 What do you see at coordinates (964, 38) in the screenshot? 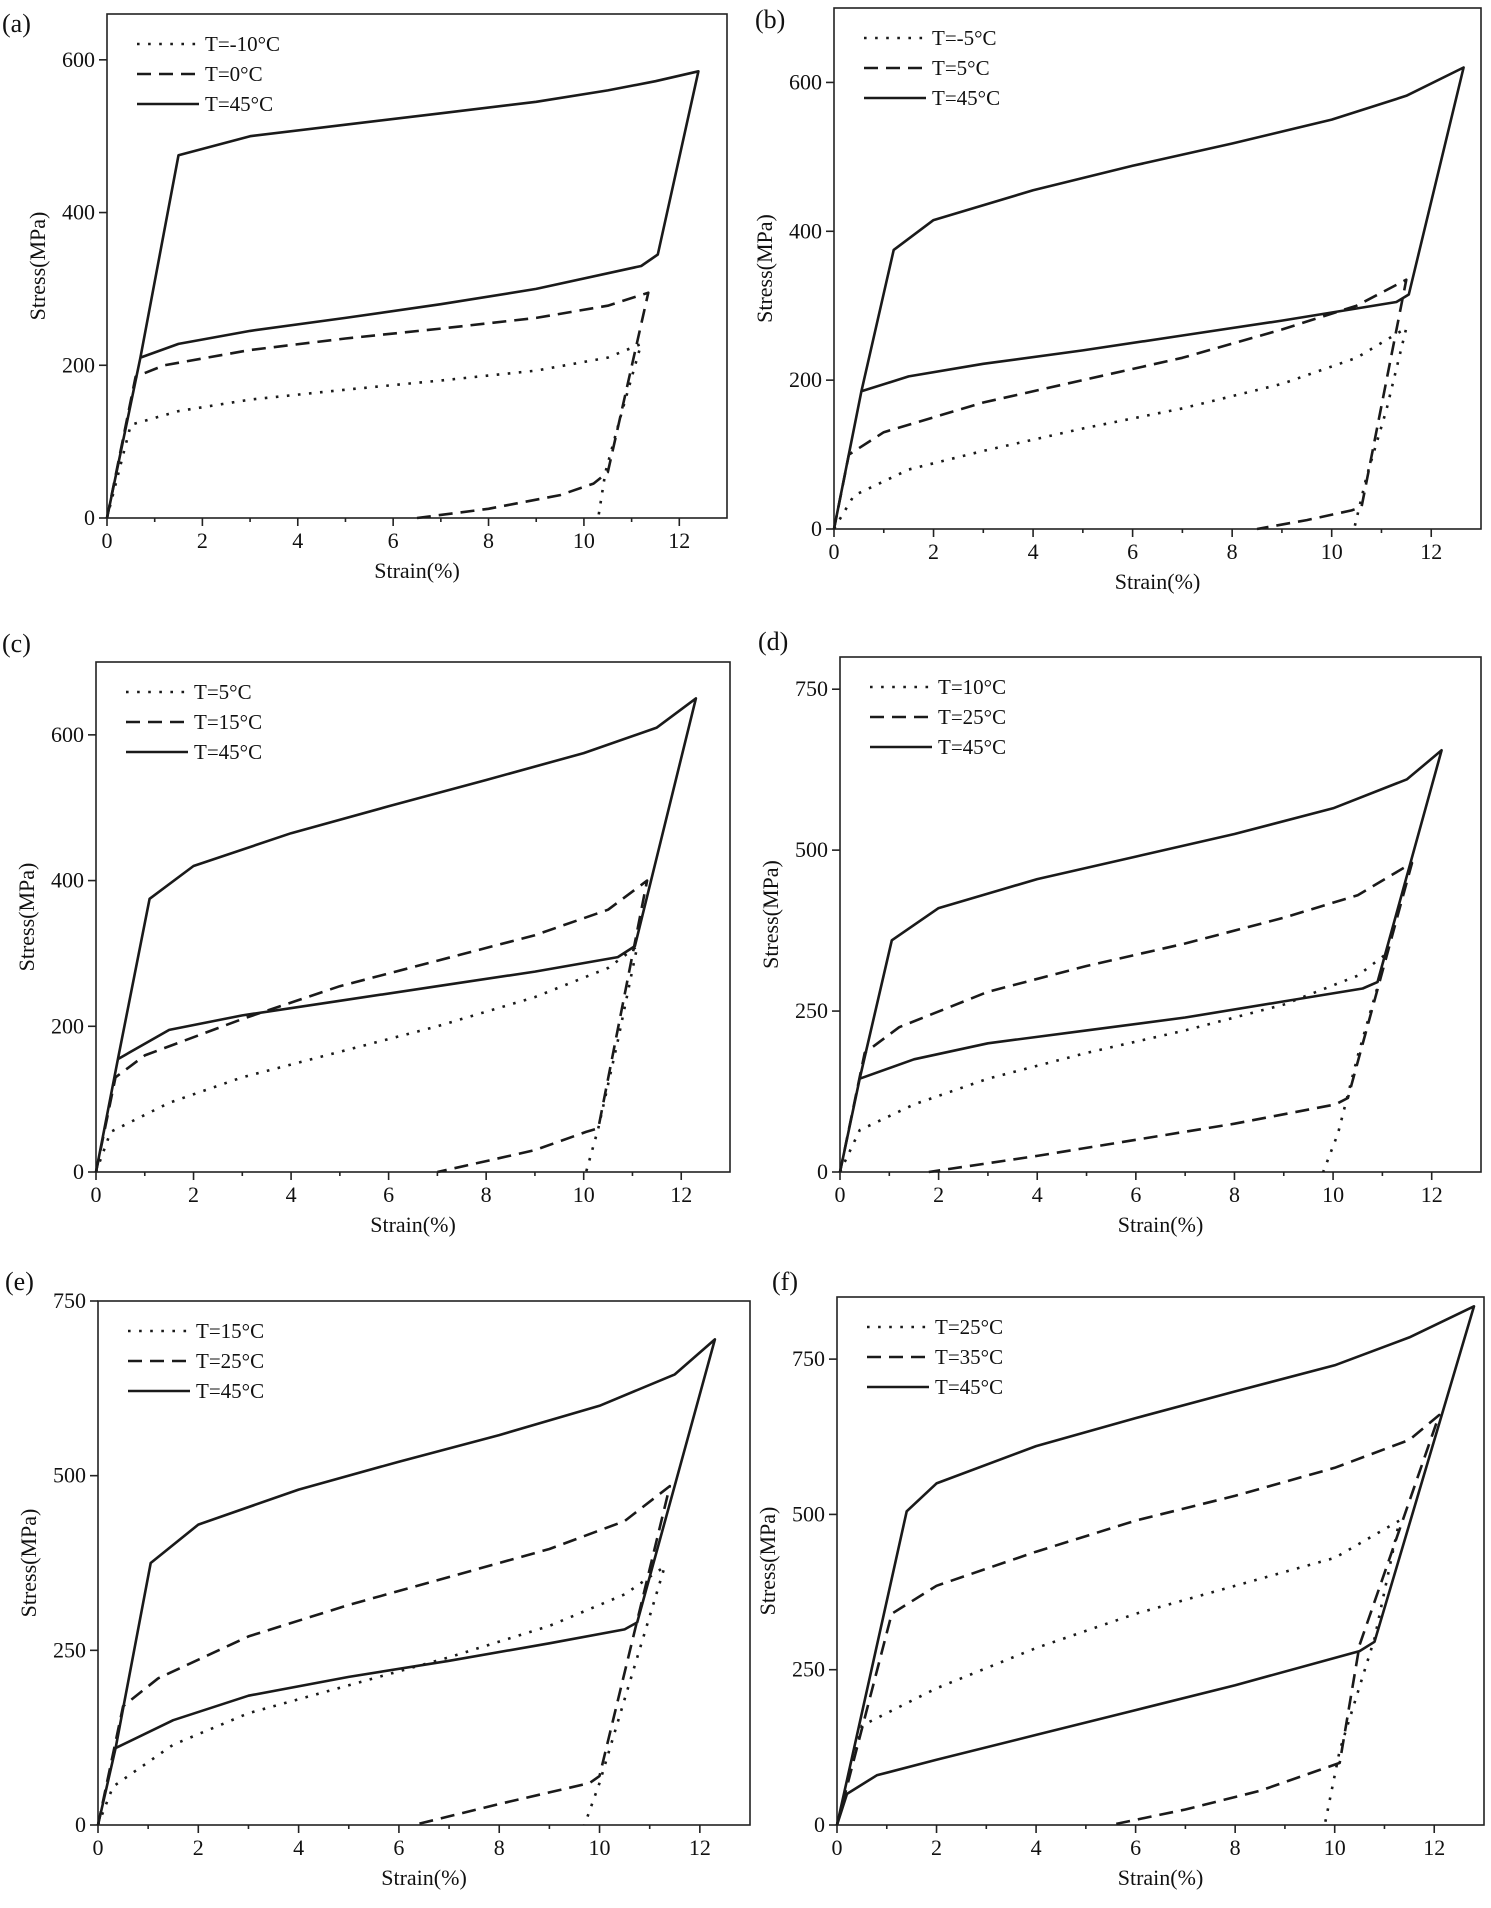
I see `legend-entry: T=-5°C` at bounding box center [964, 38].